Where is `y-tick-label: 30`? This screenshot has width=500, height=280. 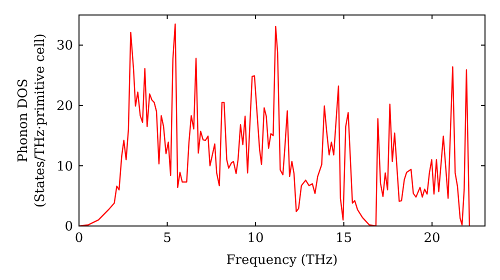
y-tick-label: 30 is located at coordinates (64, 46).